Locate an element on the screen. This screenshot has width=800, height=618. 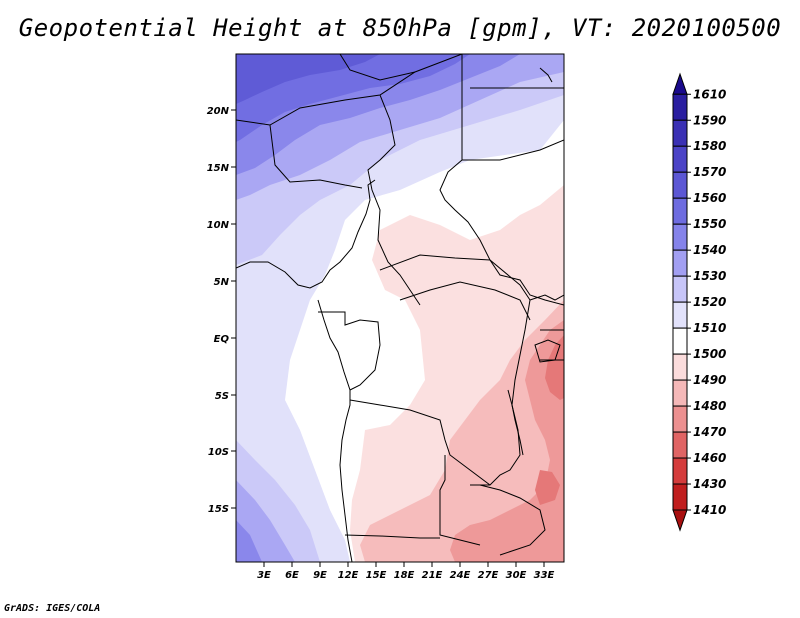
lon-label: 3E is located at coordinates (264, 575).